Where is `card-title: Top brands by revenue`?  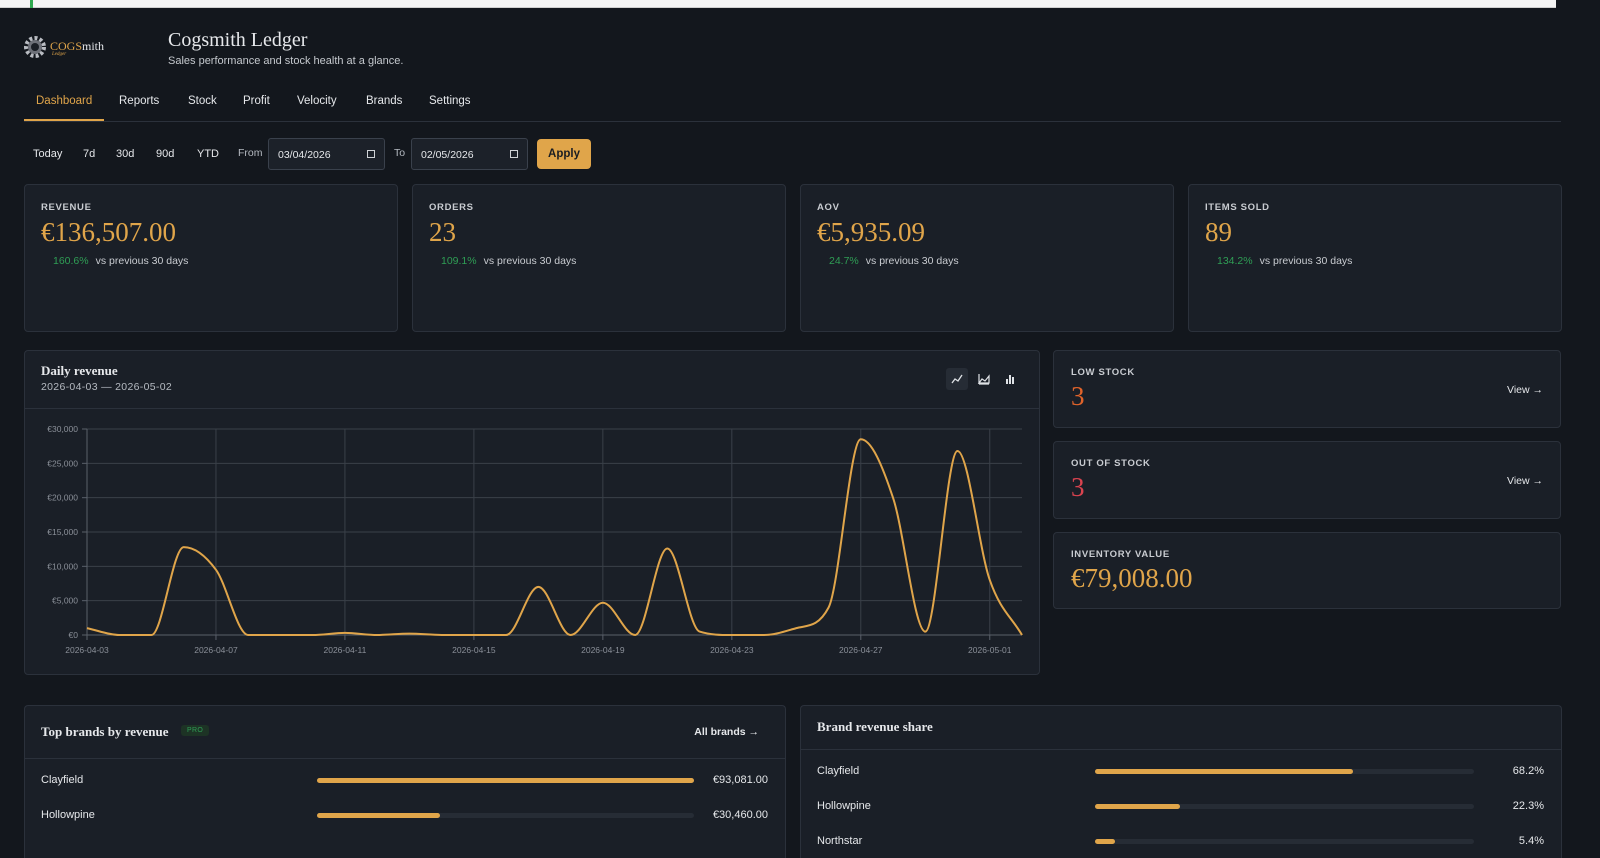
card-title: Top brands by revenue is located at coordinates (105, 731).